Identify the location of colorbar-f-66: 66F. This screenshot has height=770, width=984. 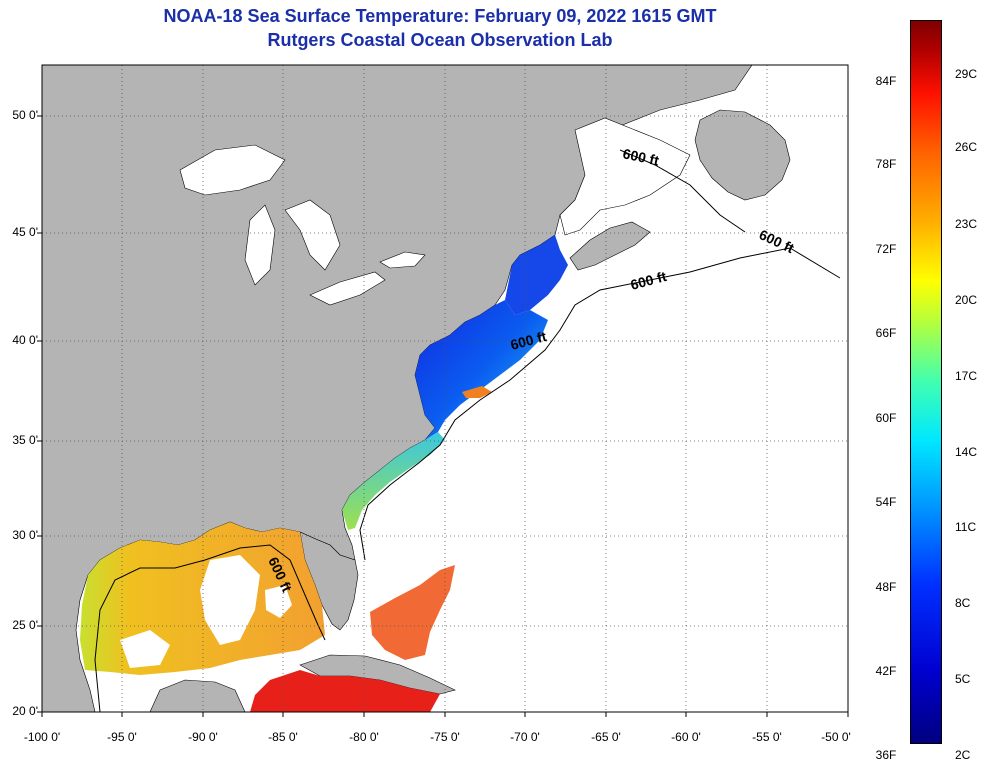
(886, 333).